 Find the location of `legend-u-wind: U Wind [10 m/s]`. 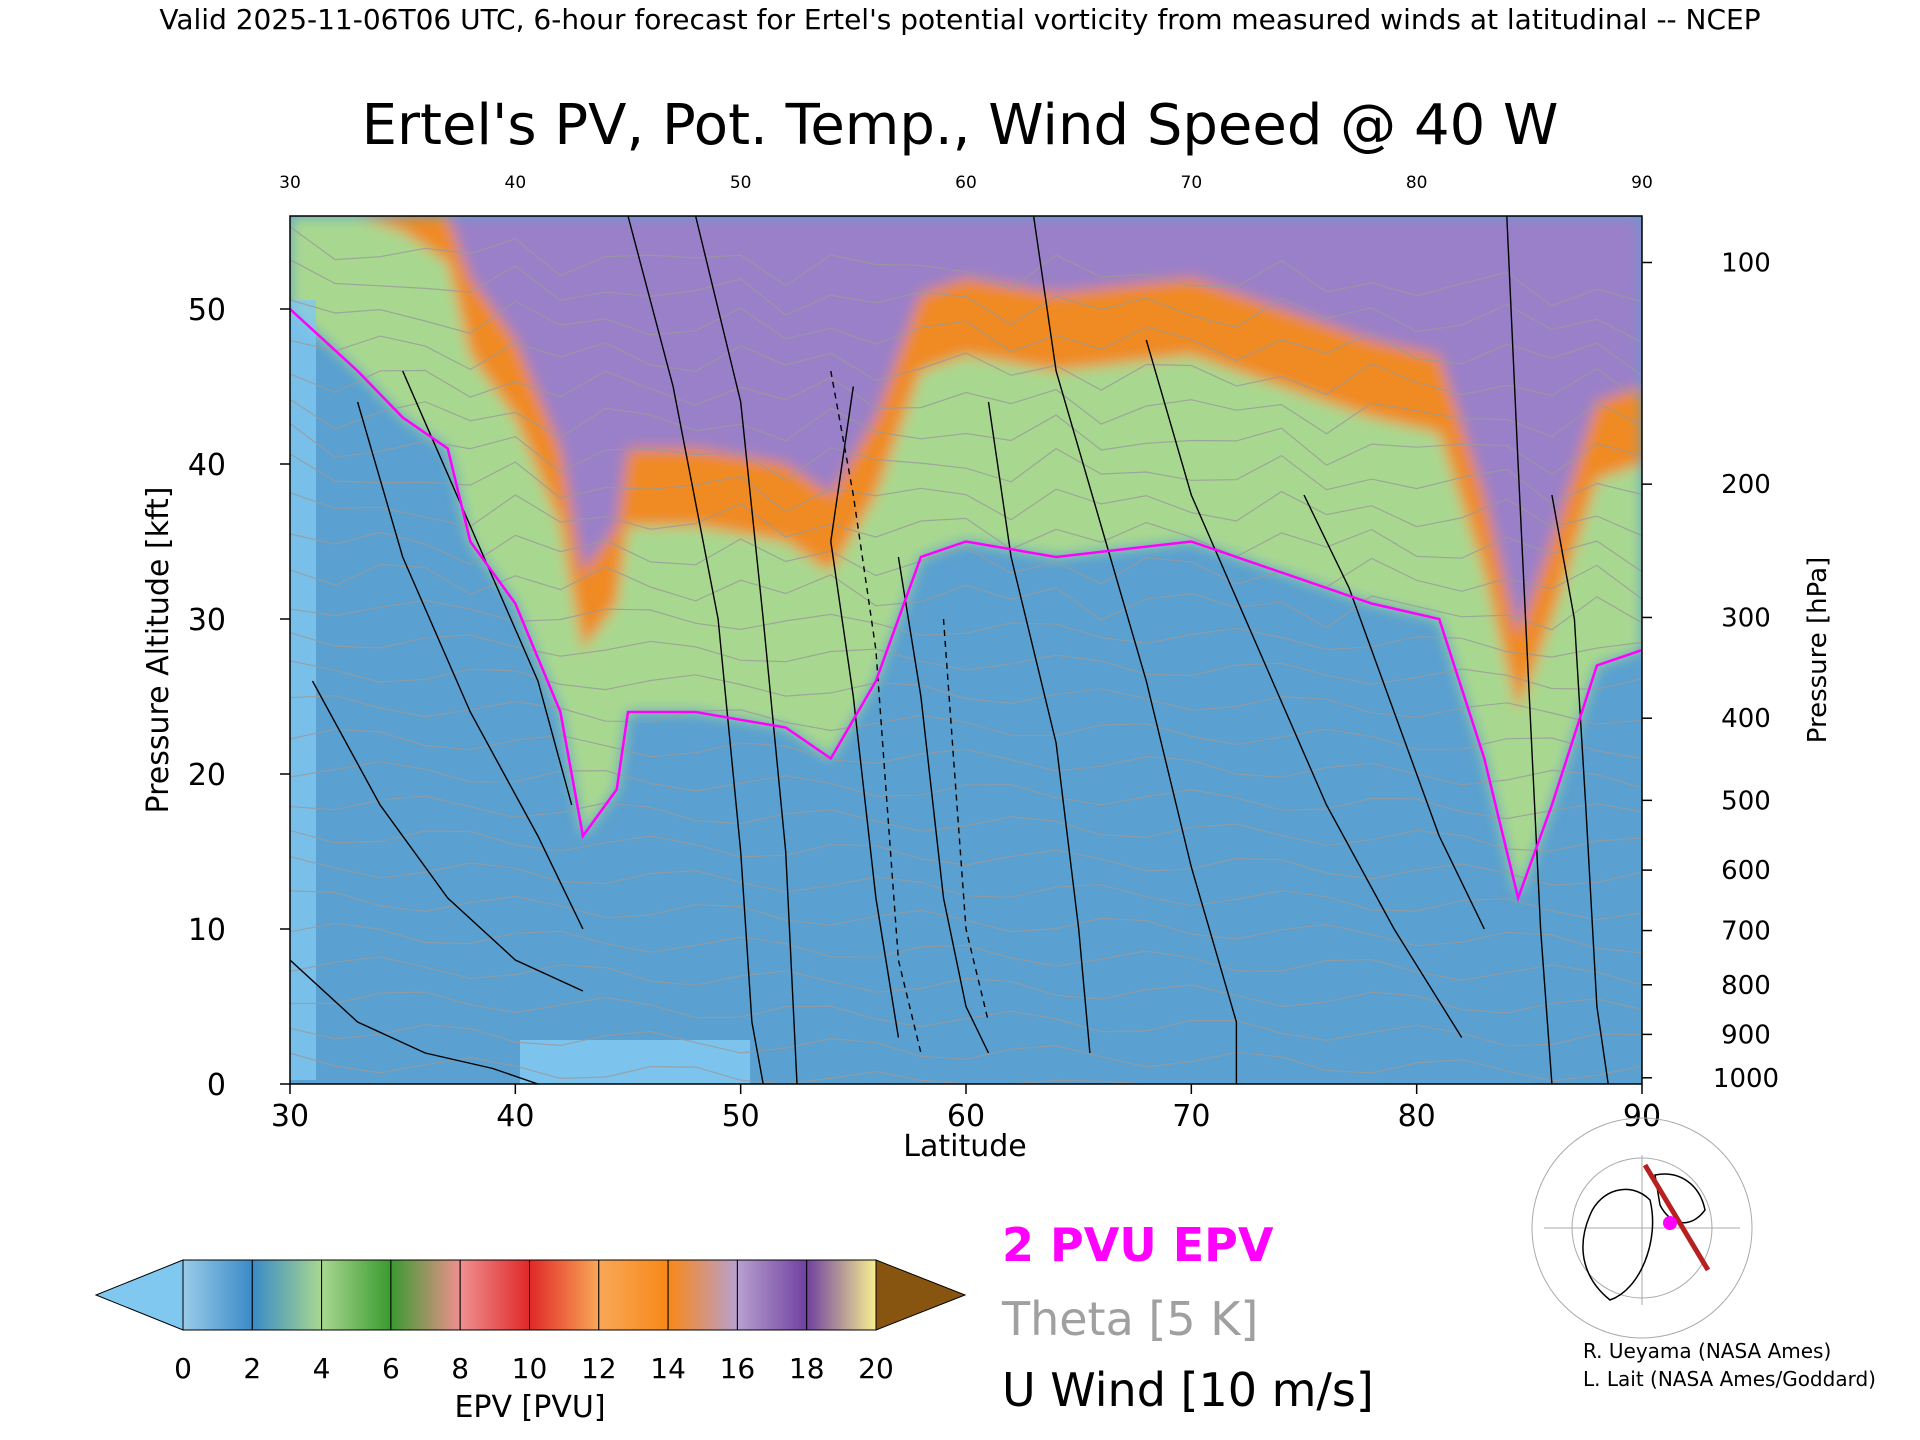

legend-u-wind: U Wind [10 m/s] is located at coordinates (1188, 1390).